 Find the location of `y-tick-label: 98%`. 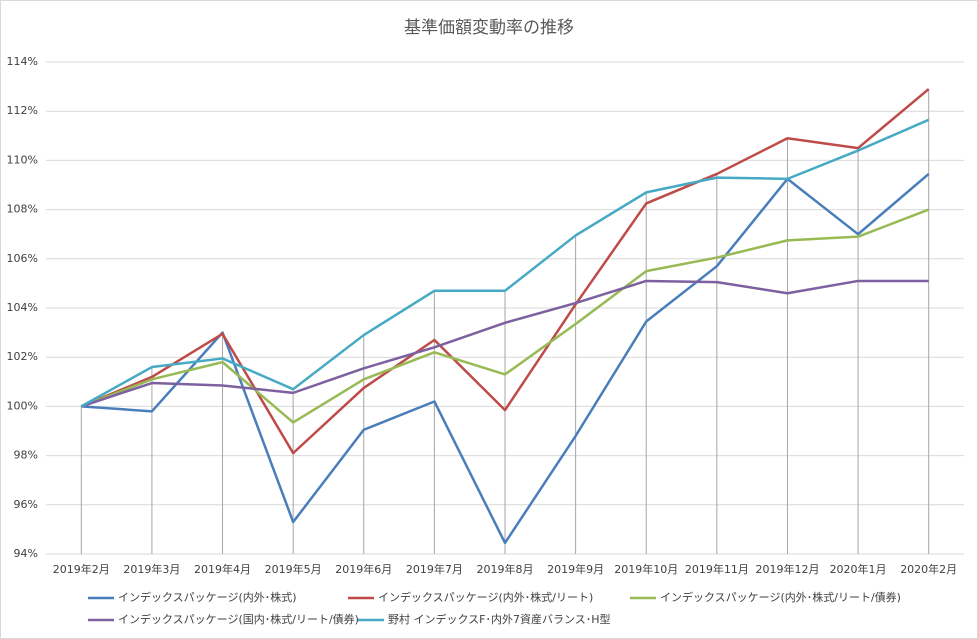

y-tick-label: 98% is located at coordinates (26, 455).